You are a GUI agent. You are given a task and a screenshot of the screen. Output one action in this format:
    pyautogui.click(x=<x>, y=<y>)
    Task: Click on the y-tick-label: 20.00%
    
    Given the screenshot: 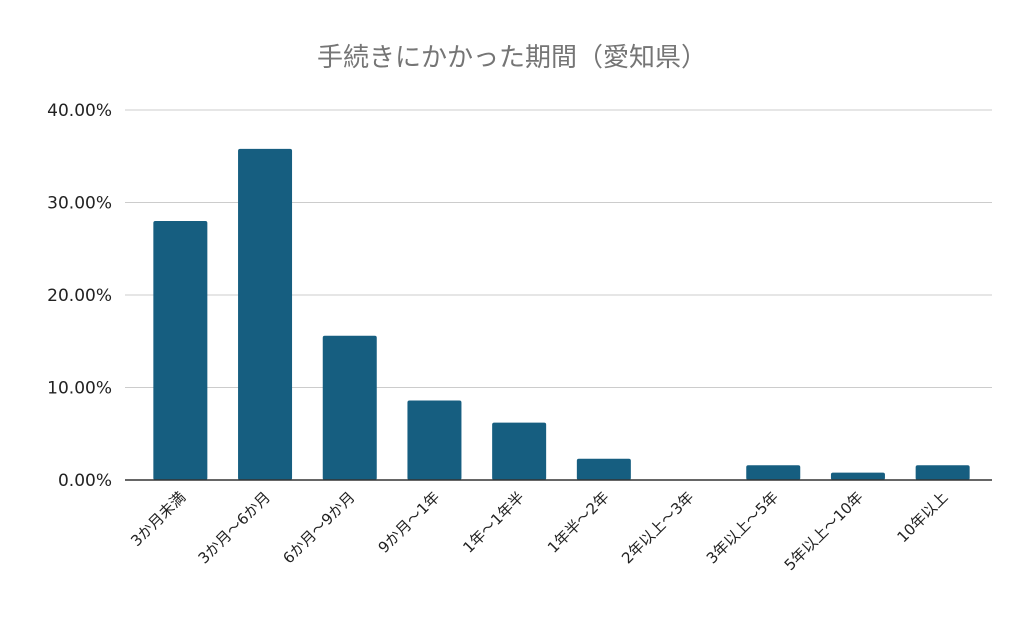 What is the action you would take?
    pyautogui.click(x=79, y=296)
    